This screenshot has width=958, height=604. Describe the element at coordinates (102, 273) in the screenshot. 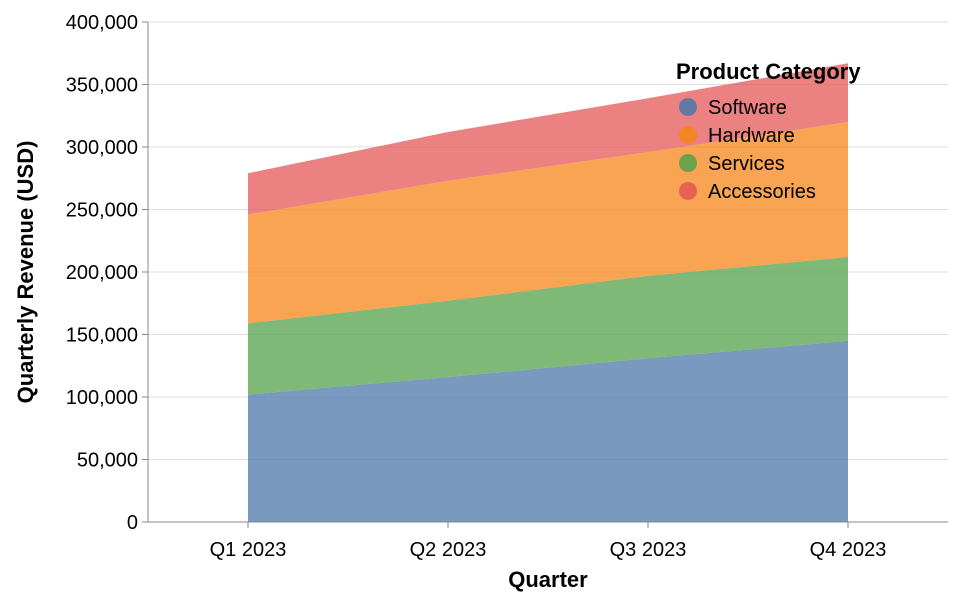

I see `y-tick-label: 200,000` at that location.